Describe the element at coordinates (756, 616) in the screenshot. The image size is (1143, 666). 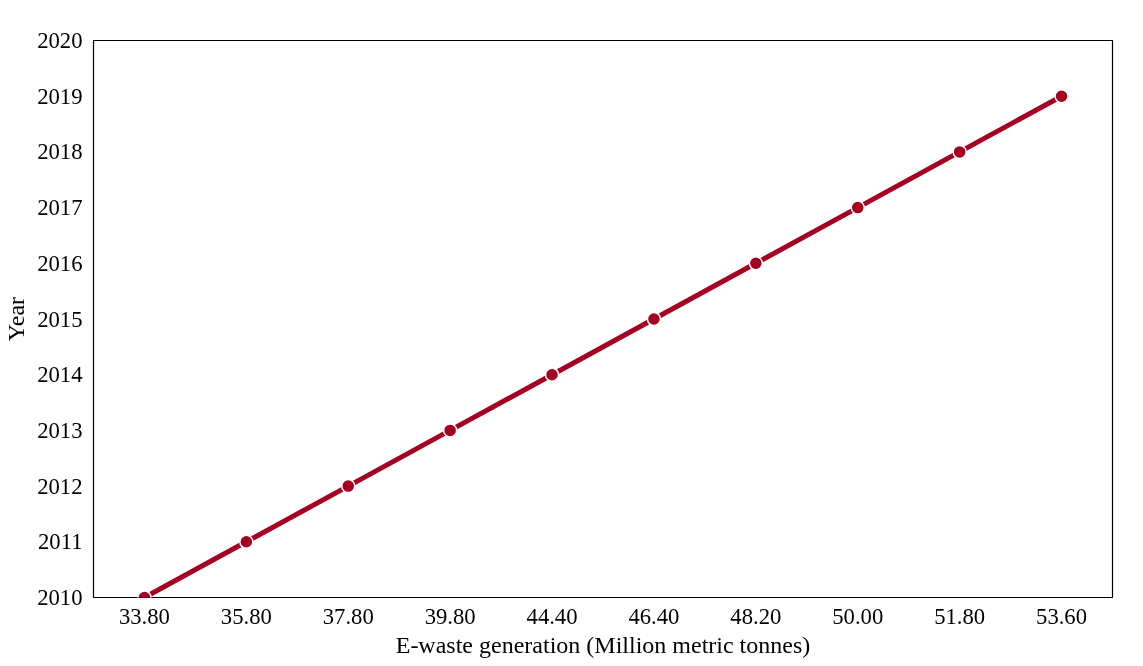
I see `x-tick-label: 48.20` at that location.